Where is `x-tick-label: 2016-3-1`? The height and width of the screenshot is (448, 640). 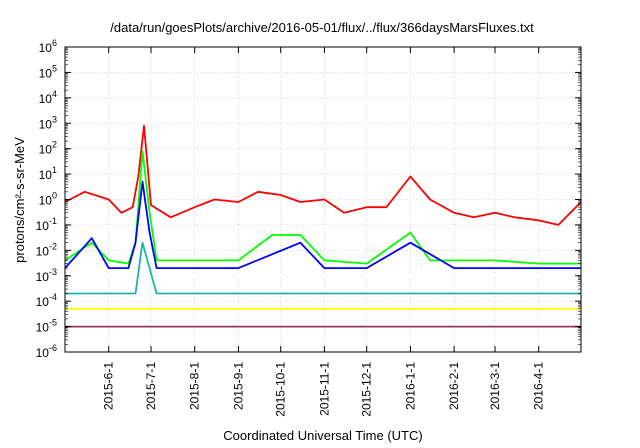
x-tick-label: 2016-3-1 is located at coordinates (495, 386).